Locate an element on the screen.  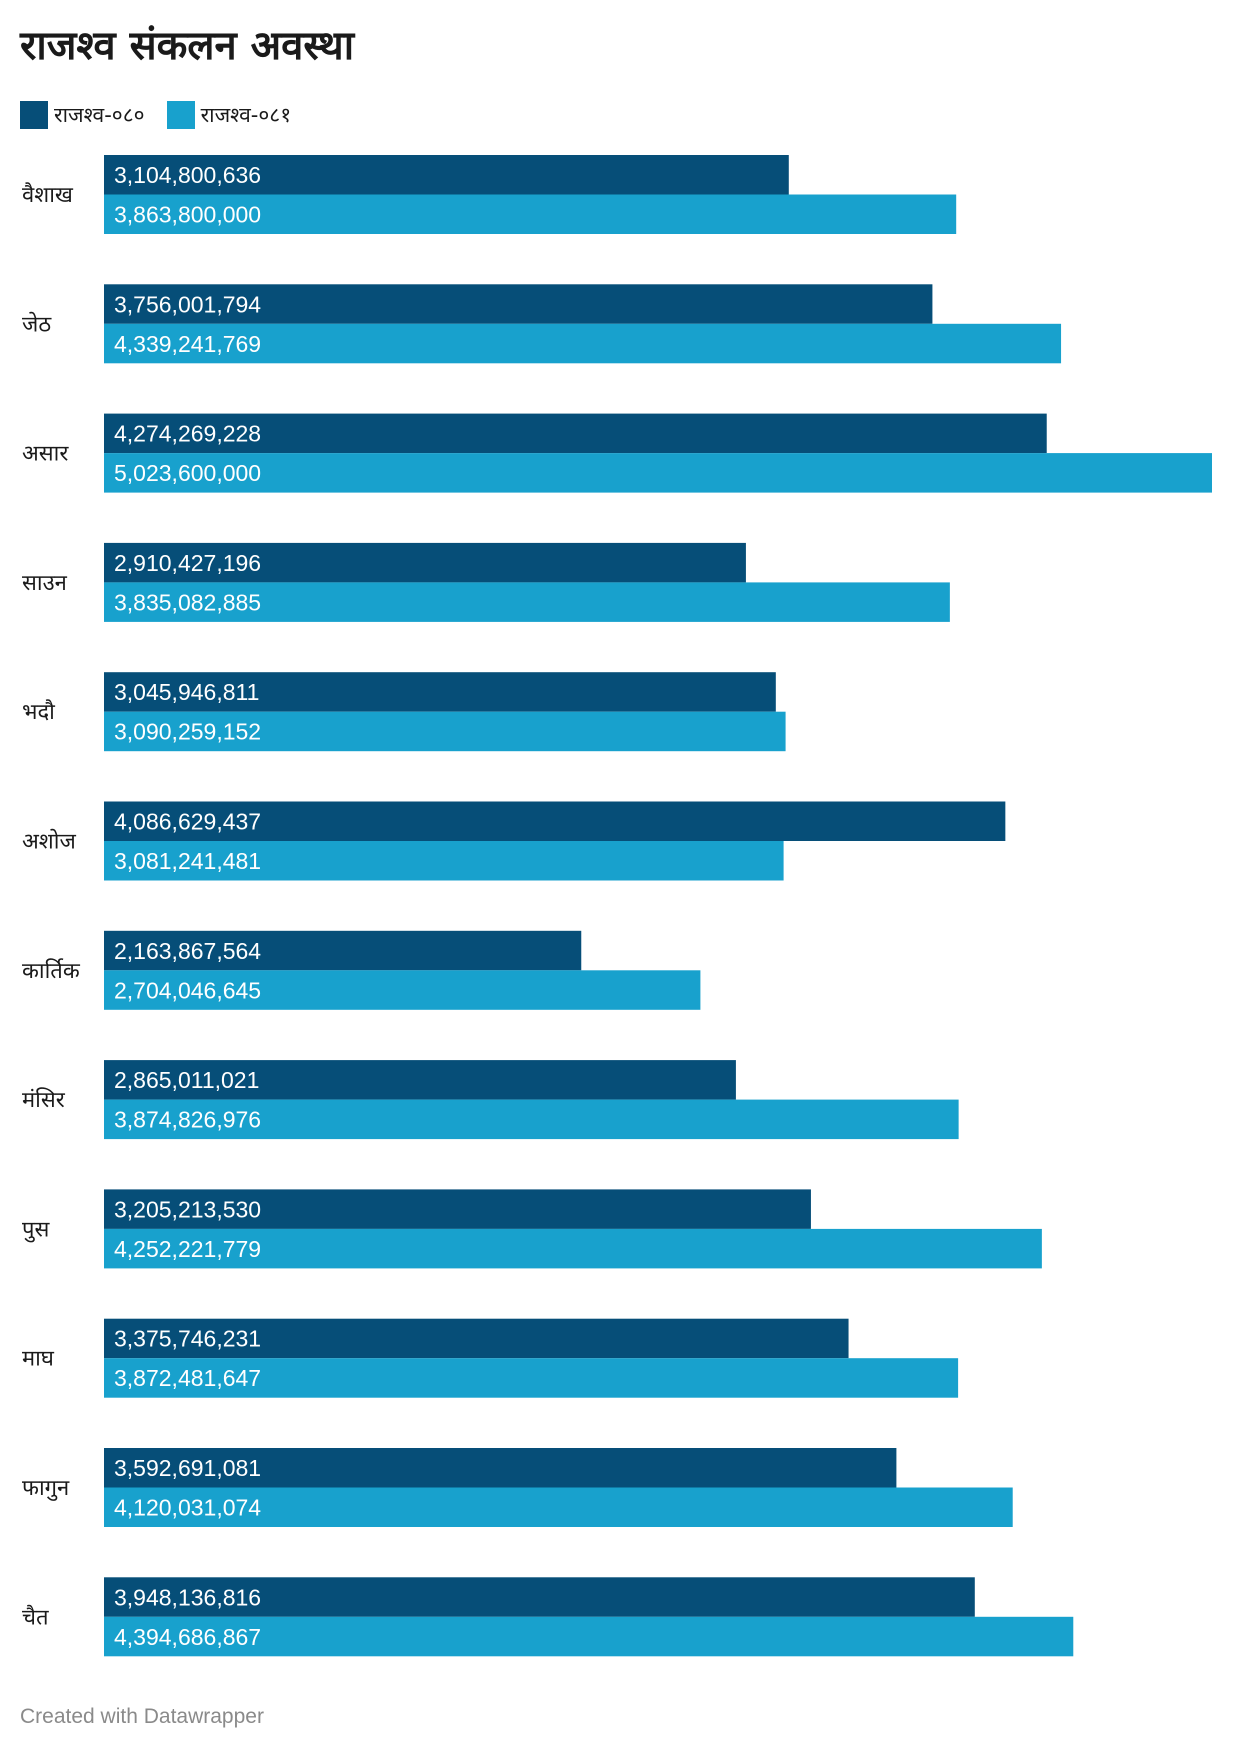
value-label: 3,375,746,231 is located at coordinates (187, 1339).